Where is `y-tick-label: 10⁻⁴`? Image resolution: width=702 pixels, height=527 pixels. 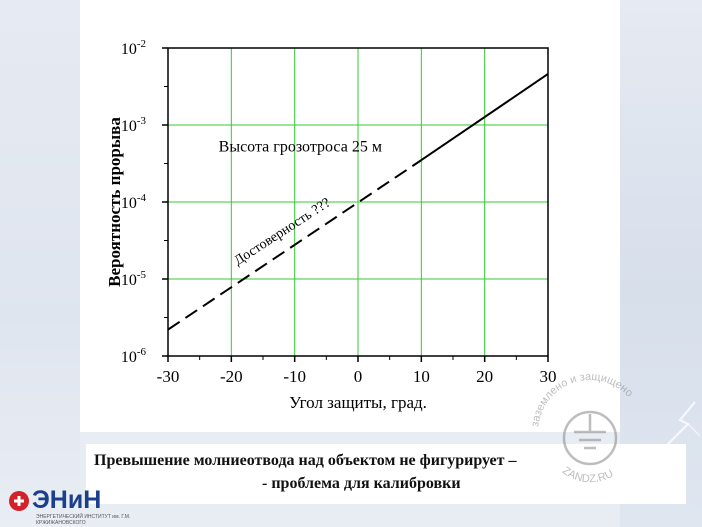
y-tick-label: 10⁻⁴ is located at coordinates (134, 202).